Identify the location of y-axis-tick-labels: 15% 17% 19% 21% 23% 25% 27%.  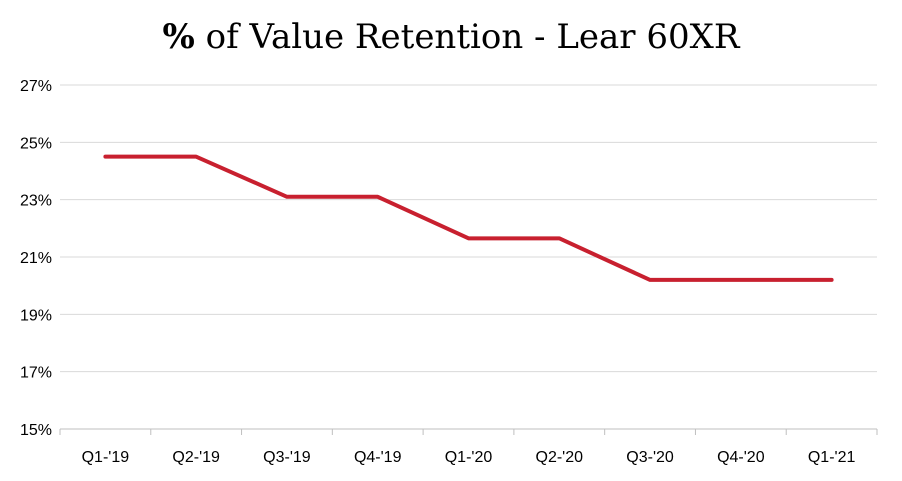
(36, 258).